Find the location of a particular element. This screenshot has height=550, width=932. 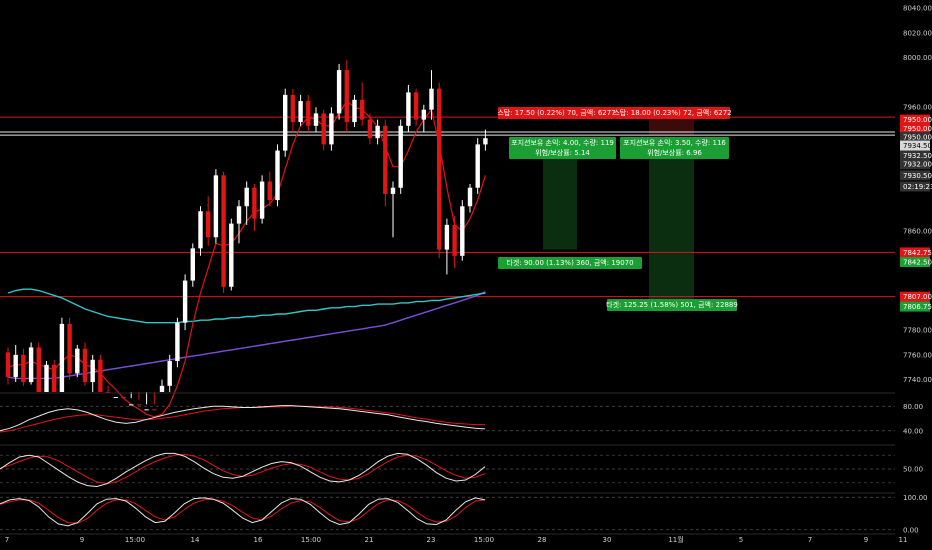

price-tag-text: 7930.50 is located at coordinates (917, 176).